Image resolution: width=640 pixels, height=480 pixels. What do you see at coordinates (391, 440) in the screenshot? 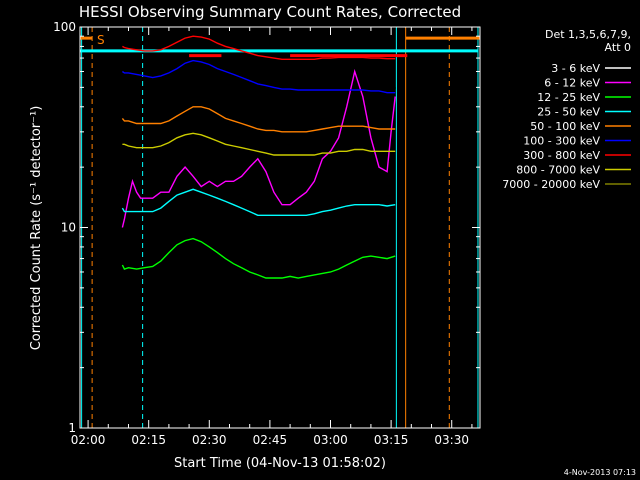
I see `x-tick-label: 03:15` at bounding box center [391, 440].